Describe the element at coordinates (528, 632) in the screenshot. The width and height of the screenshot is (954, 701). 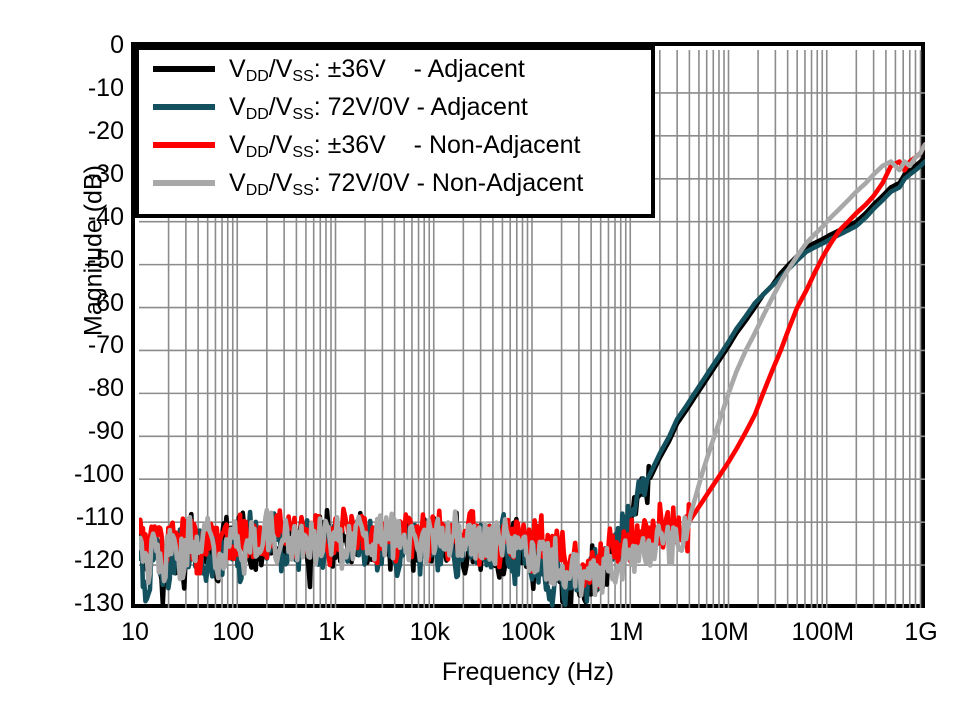
I see `x-tick-label: 100k` at that location.